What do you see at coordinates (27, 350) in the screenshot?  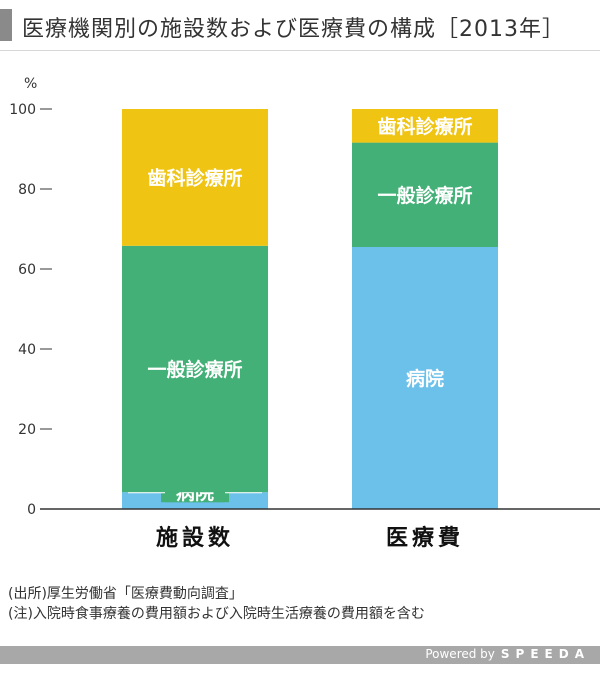 I see `y-tick-label: 40` at bounding box center [27, 350].